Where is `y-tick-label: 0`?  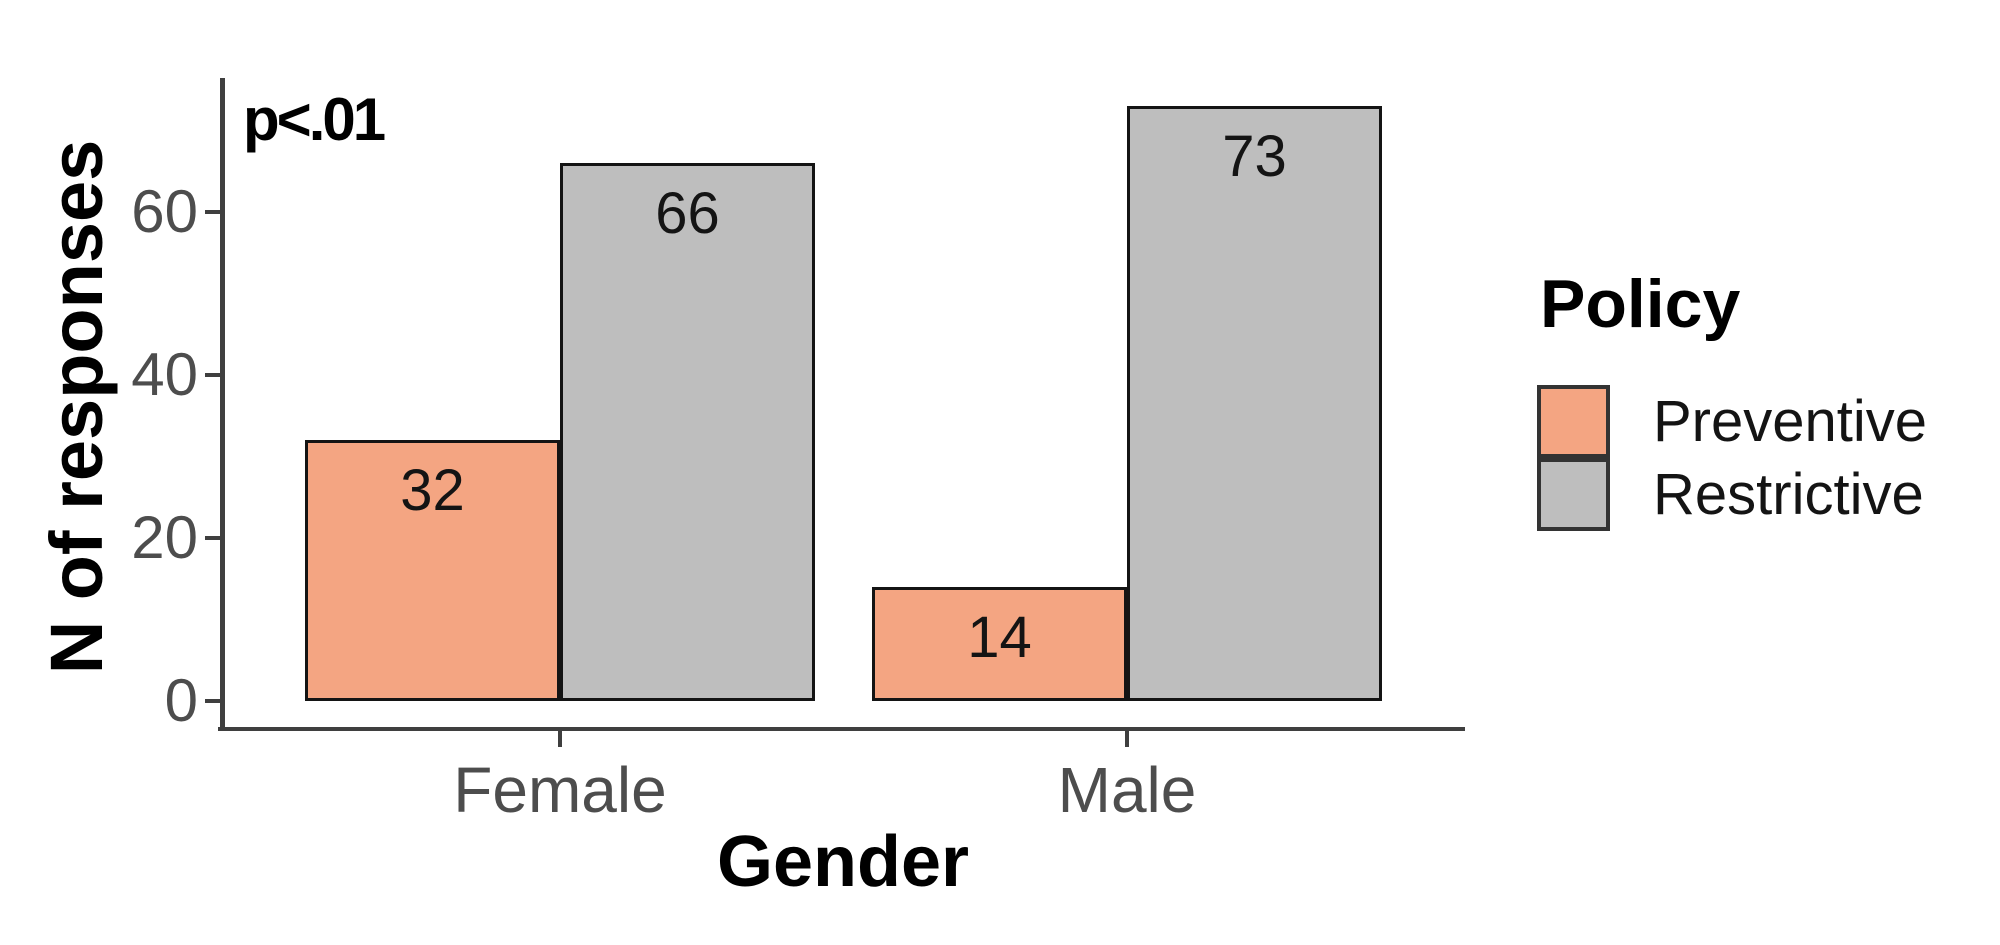 y-tick-label: 0 is located at coordinates (181, 700).